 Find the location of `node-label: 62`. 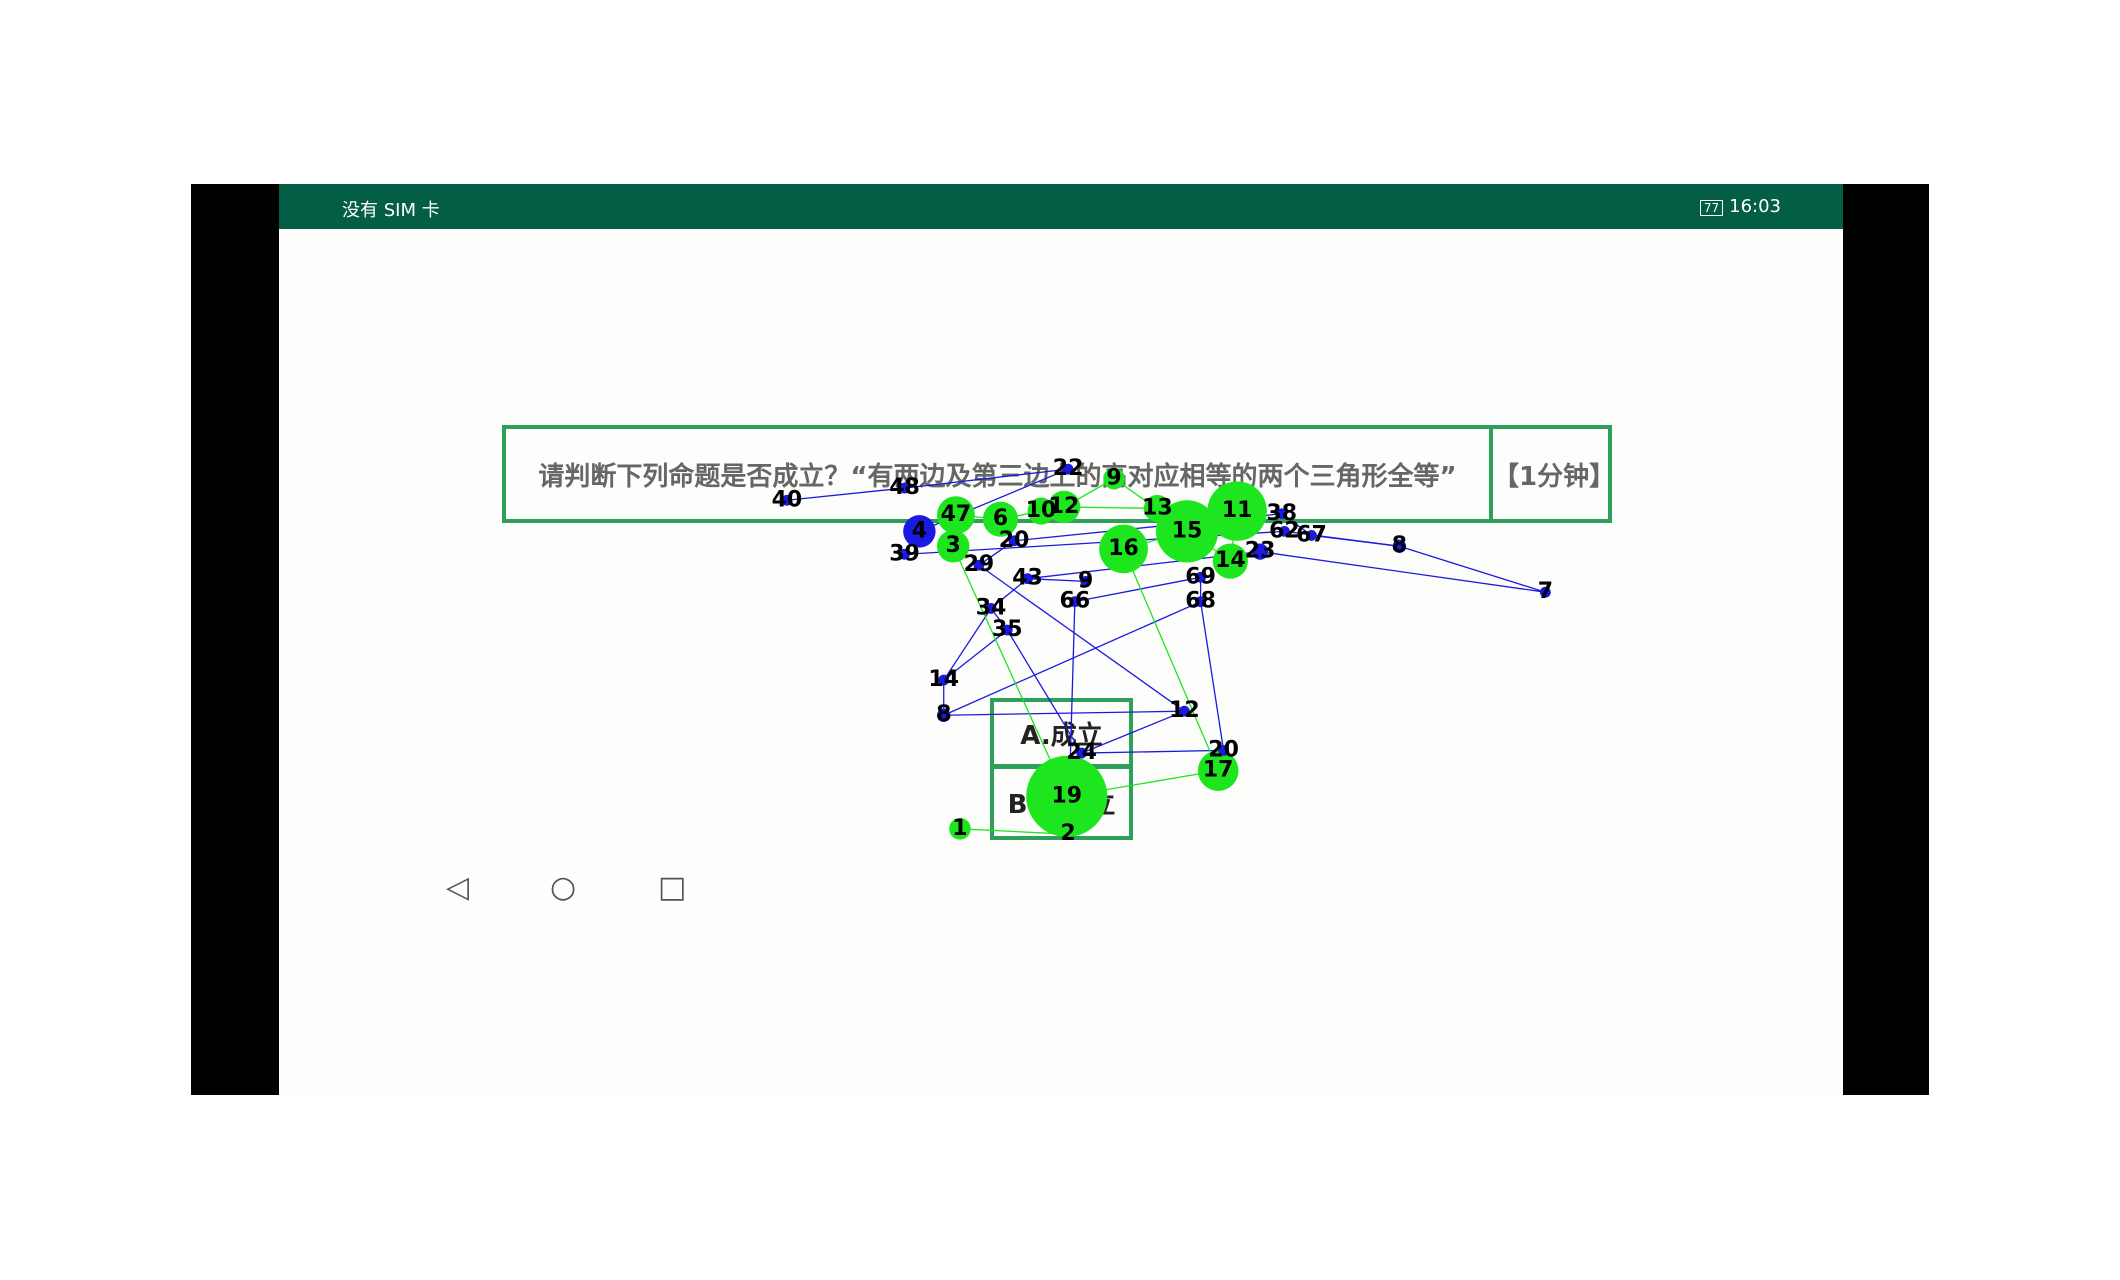

node-label: 62 is located at coordinates (1284, 530).